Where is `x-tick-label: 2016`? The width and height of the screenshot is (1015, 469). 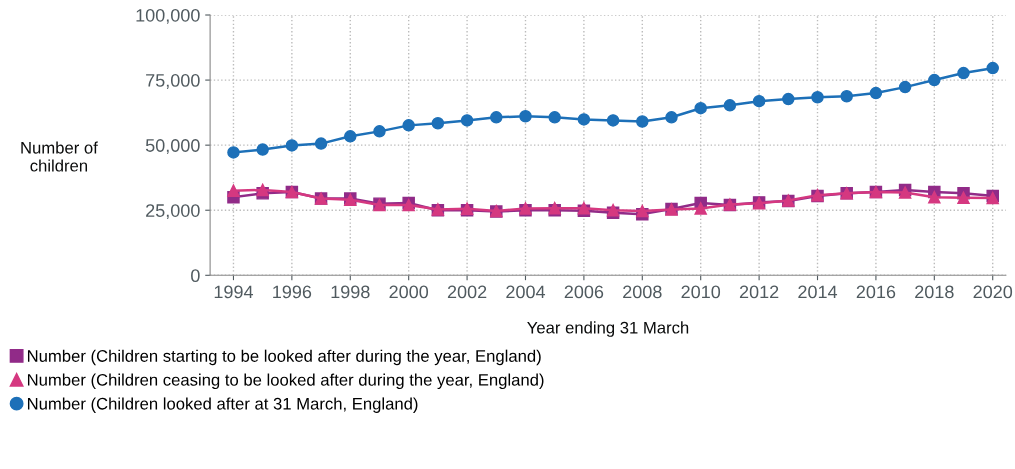 x-tick-label: 2016 is located at coordinates (876, 292).